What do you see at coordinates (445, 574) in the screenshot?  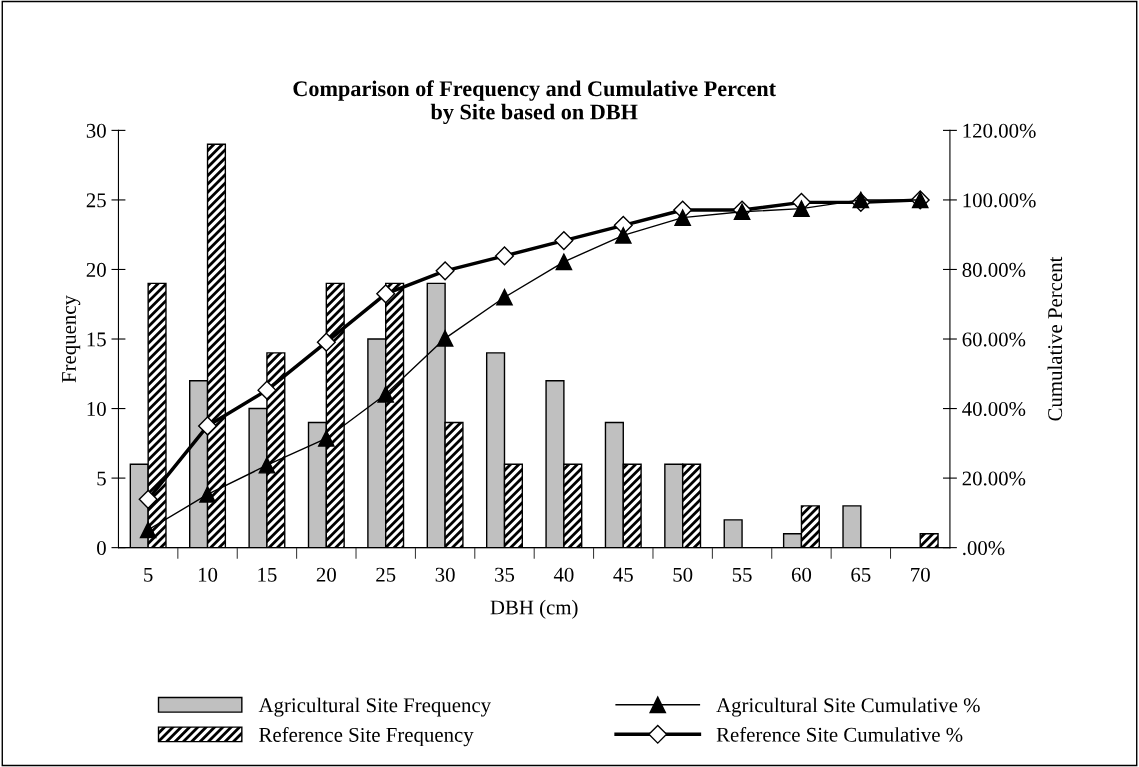 I see `x-tick-label: 30` at bounding box center [445, 574].